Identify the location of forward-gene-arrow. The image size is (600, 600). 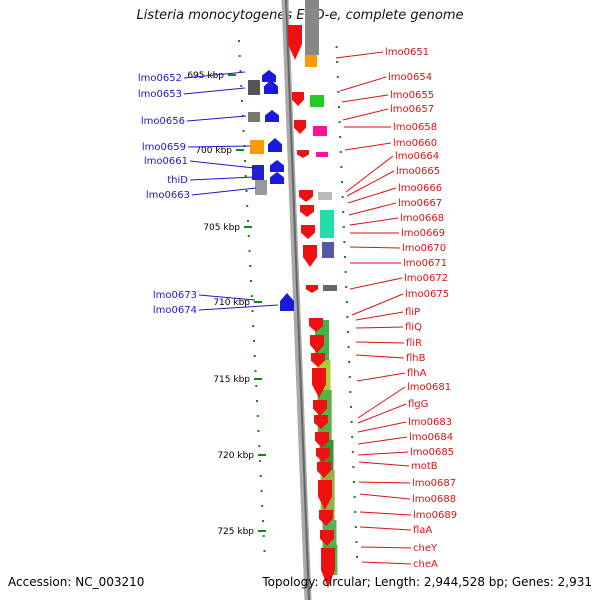
(287, 302).